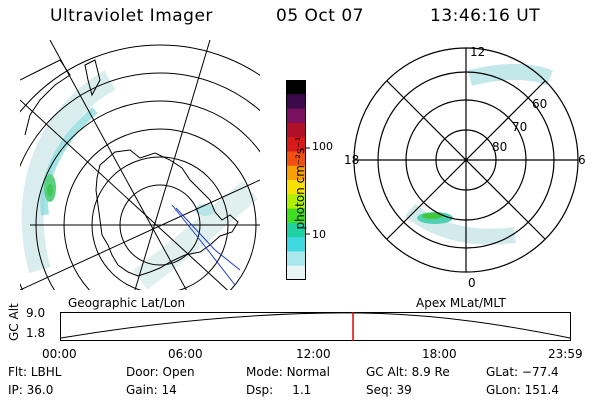  What do you see at coordinates (520, 127) in the screenshot?
I see `mlat-label-70: 70` at bounding box center [520, 127].